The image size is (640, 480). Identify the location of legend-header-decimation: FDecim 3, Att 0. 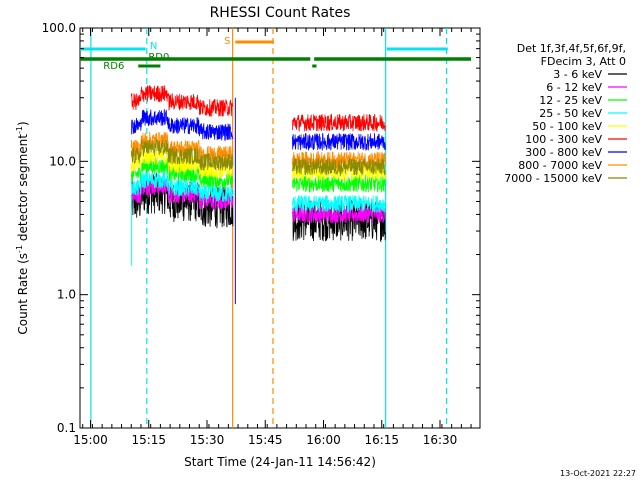
(583, 61).